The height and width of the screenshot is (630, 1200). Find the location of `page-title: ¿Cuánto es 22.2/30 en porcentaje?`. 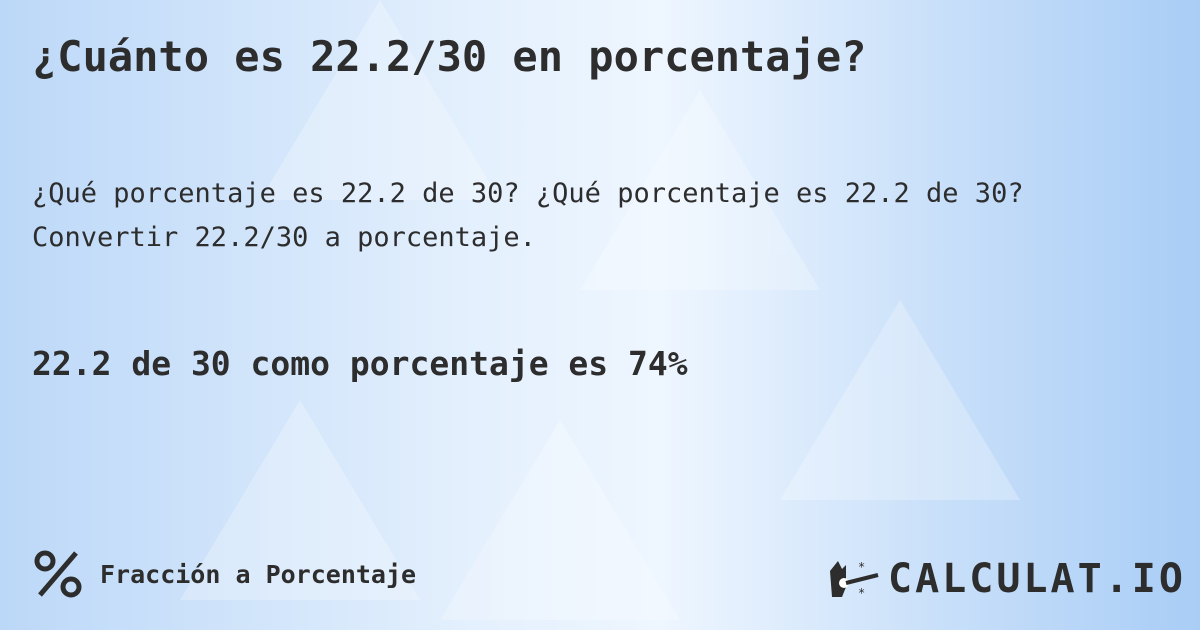

page-title: ¿Cuánto es 22.2/30 en porcentaje? is located at coordinates (449, 56).